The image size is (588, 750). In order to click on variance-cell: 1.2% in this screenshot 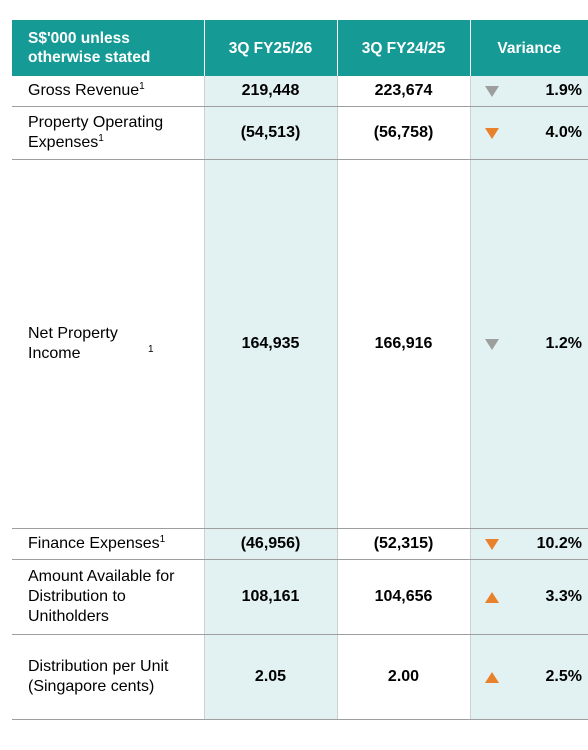, I will do `click(528, 344)`.